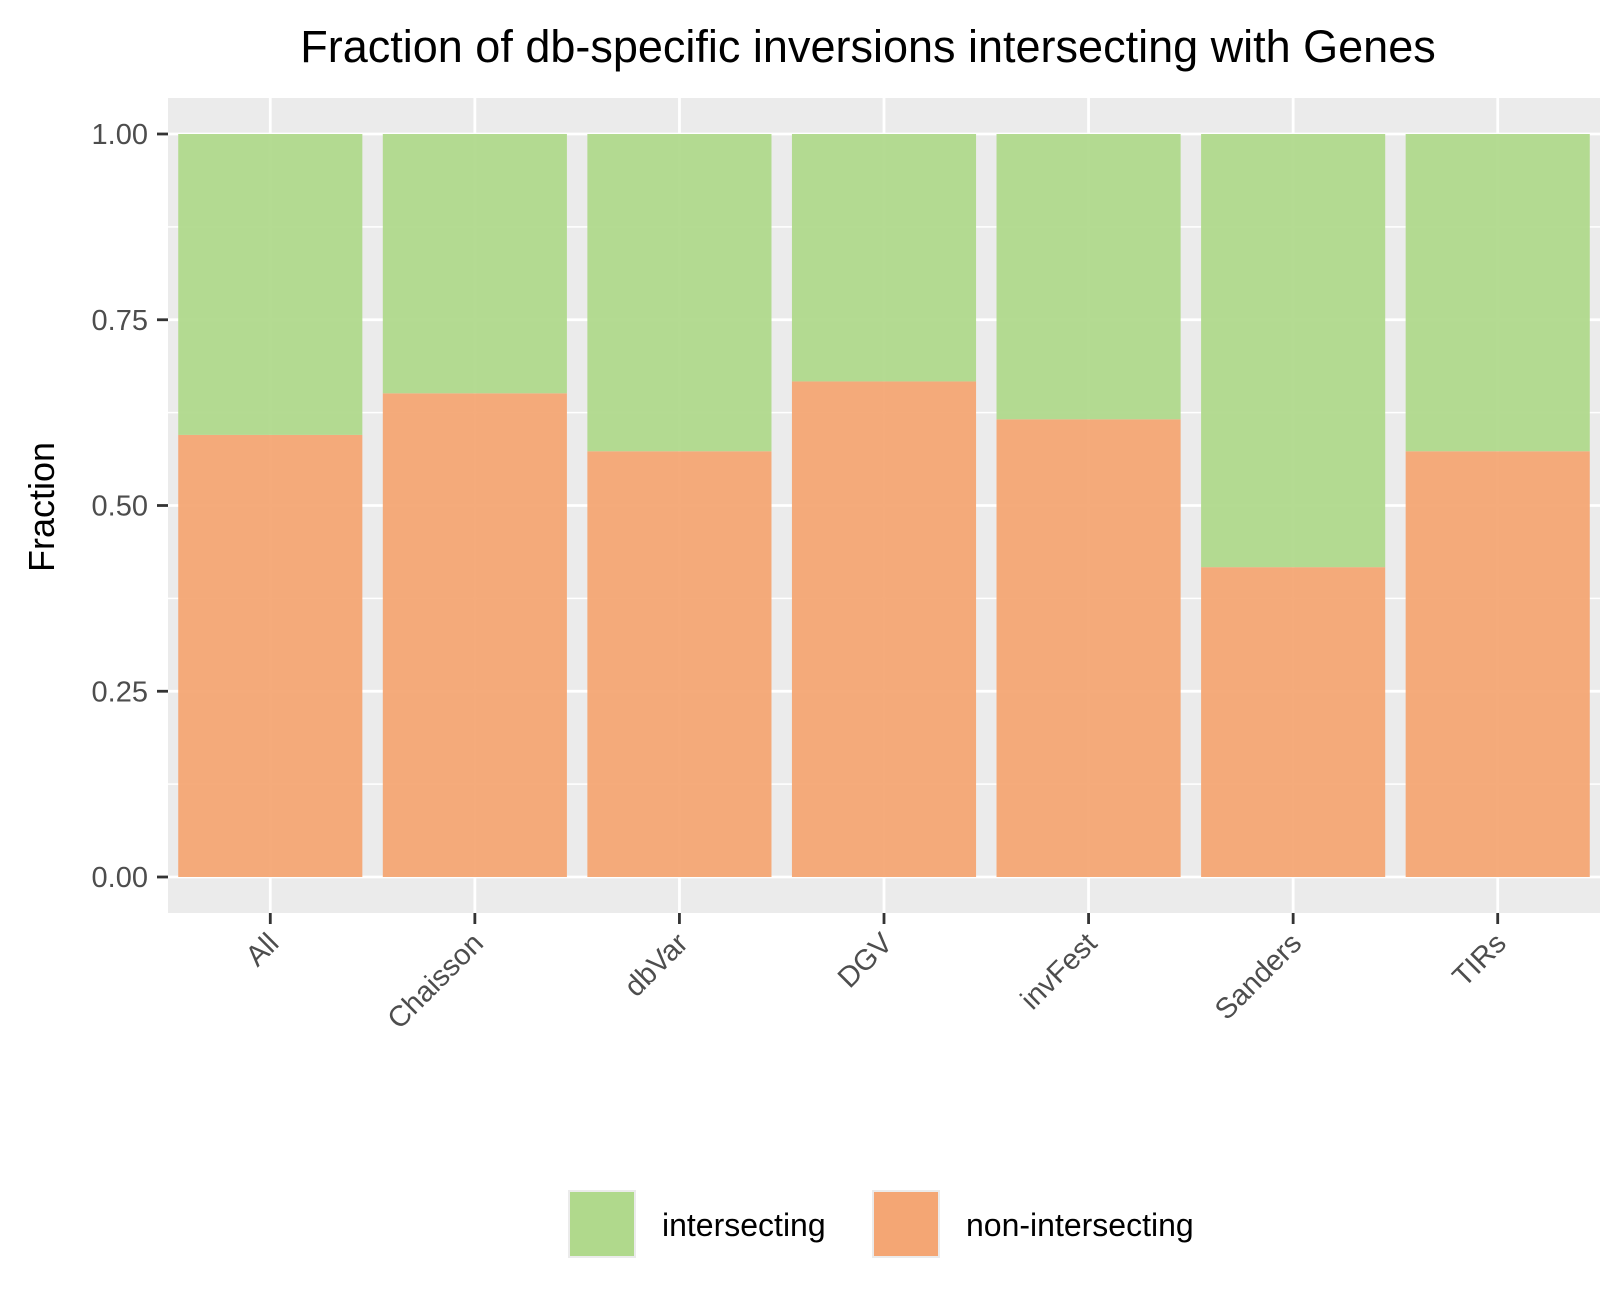  Describe the element at coordinates (474, 635) in the screenshot. I see `bar-non-intersecting-Chaisson` at that location.